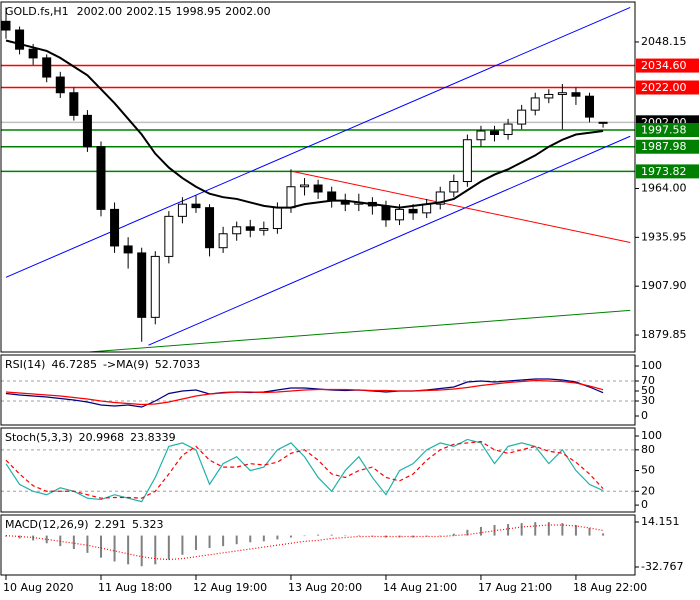 Image resolution: width=700 pixels, height=600 pixels. What do you see at coordinates (664, 41) in the screenshot?
I see `y-tick-label: 2048.15` at bounding box center [664, 41].